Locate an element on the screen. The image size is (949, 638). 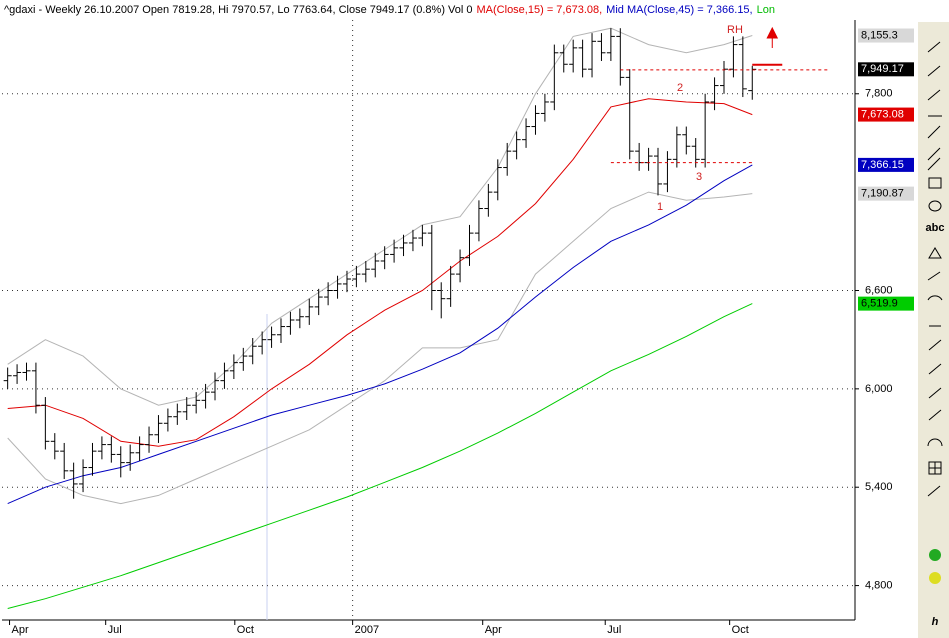
annotation: 3 is located at coordinates (699, 177).